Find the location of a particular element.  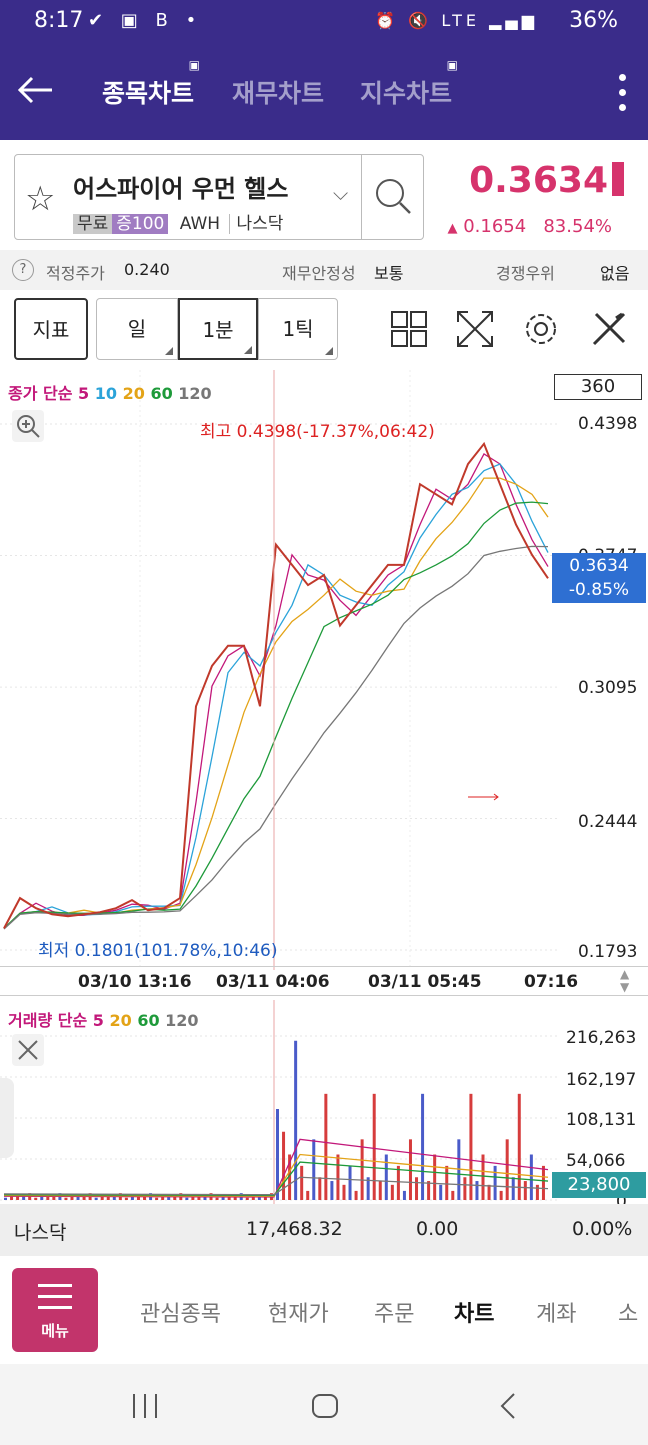

home-icon is located at coordinates (325, 1406).